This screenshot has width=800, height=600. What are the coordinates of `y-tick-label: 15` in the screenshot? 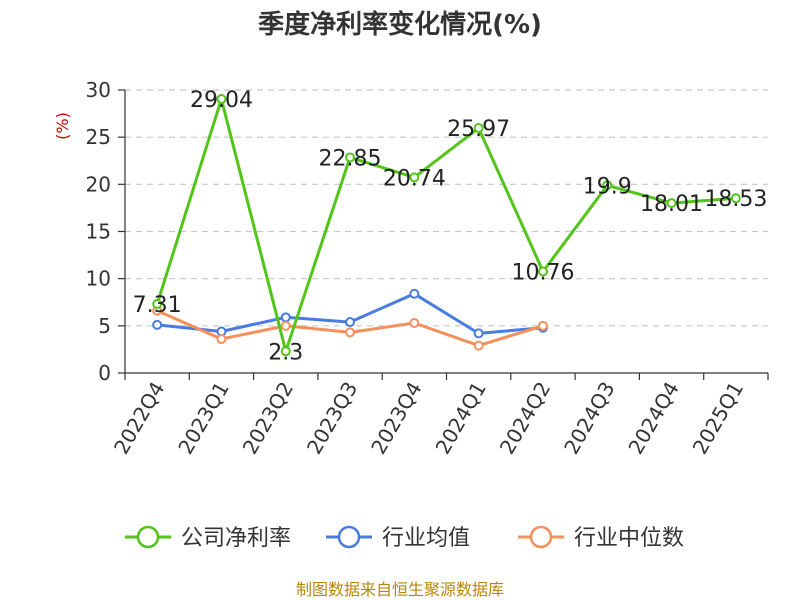 It's located at (98, 232).